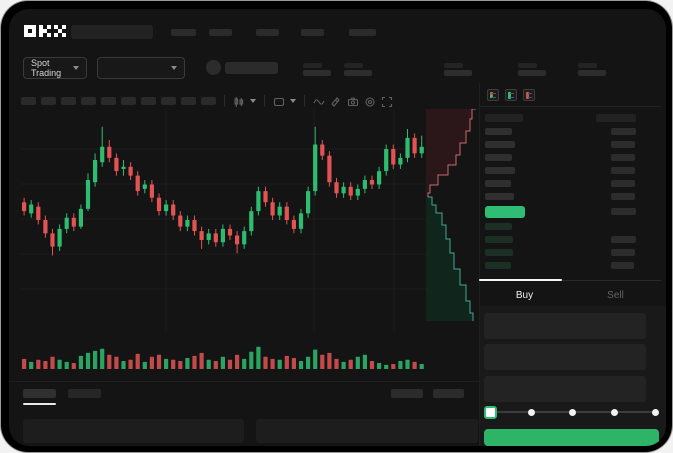 This screenshot has width=673, height=453. What do you see at coordinates (479, 264) in the screenshot?
I see `panel-divider-vertical` at bounding box center [479, 264].